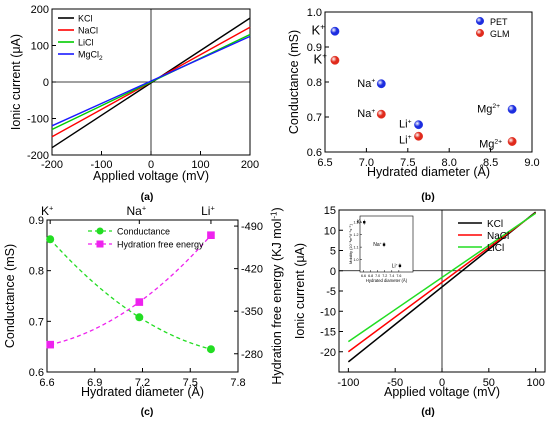  Describe the element at coordinates (16, 82) in the screenshot. I see `y-axis-title-a: Ionic current (μA)` at that location.